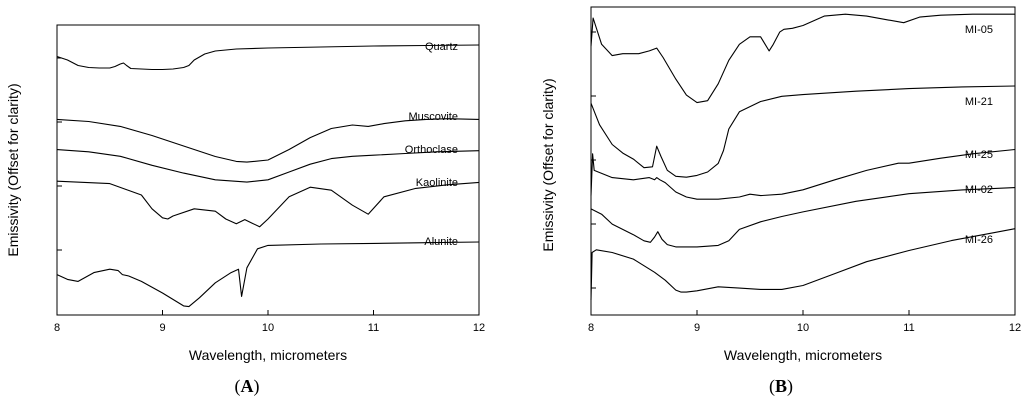 Image resolution: width=1024 pixels, height=402 pixels. What do you see at coordinates (59, 154) in the screenshot?
I see `panel-a-y-ticks` at bounding box center [59, 154].